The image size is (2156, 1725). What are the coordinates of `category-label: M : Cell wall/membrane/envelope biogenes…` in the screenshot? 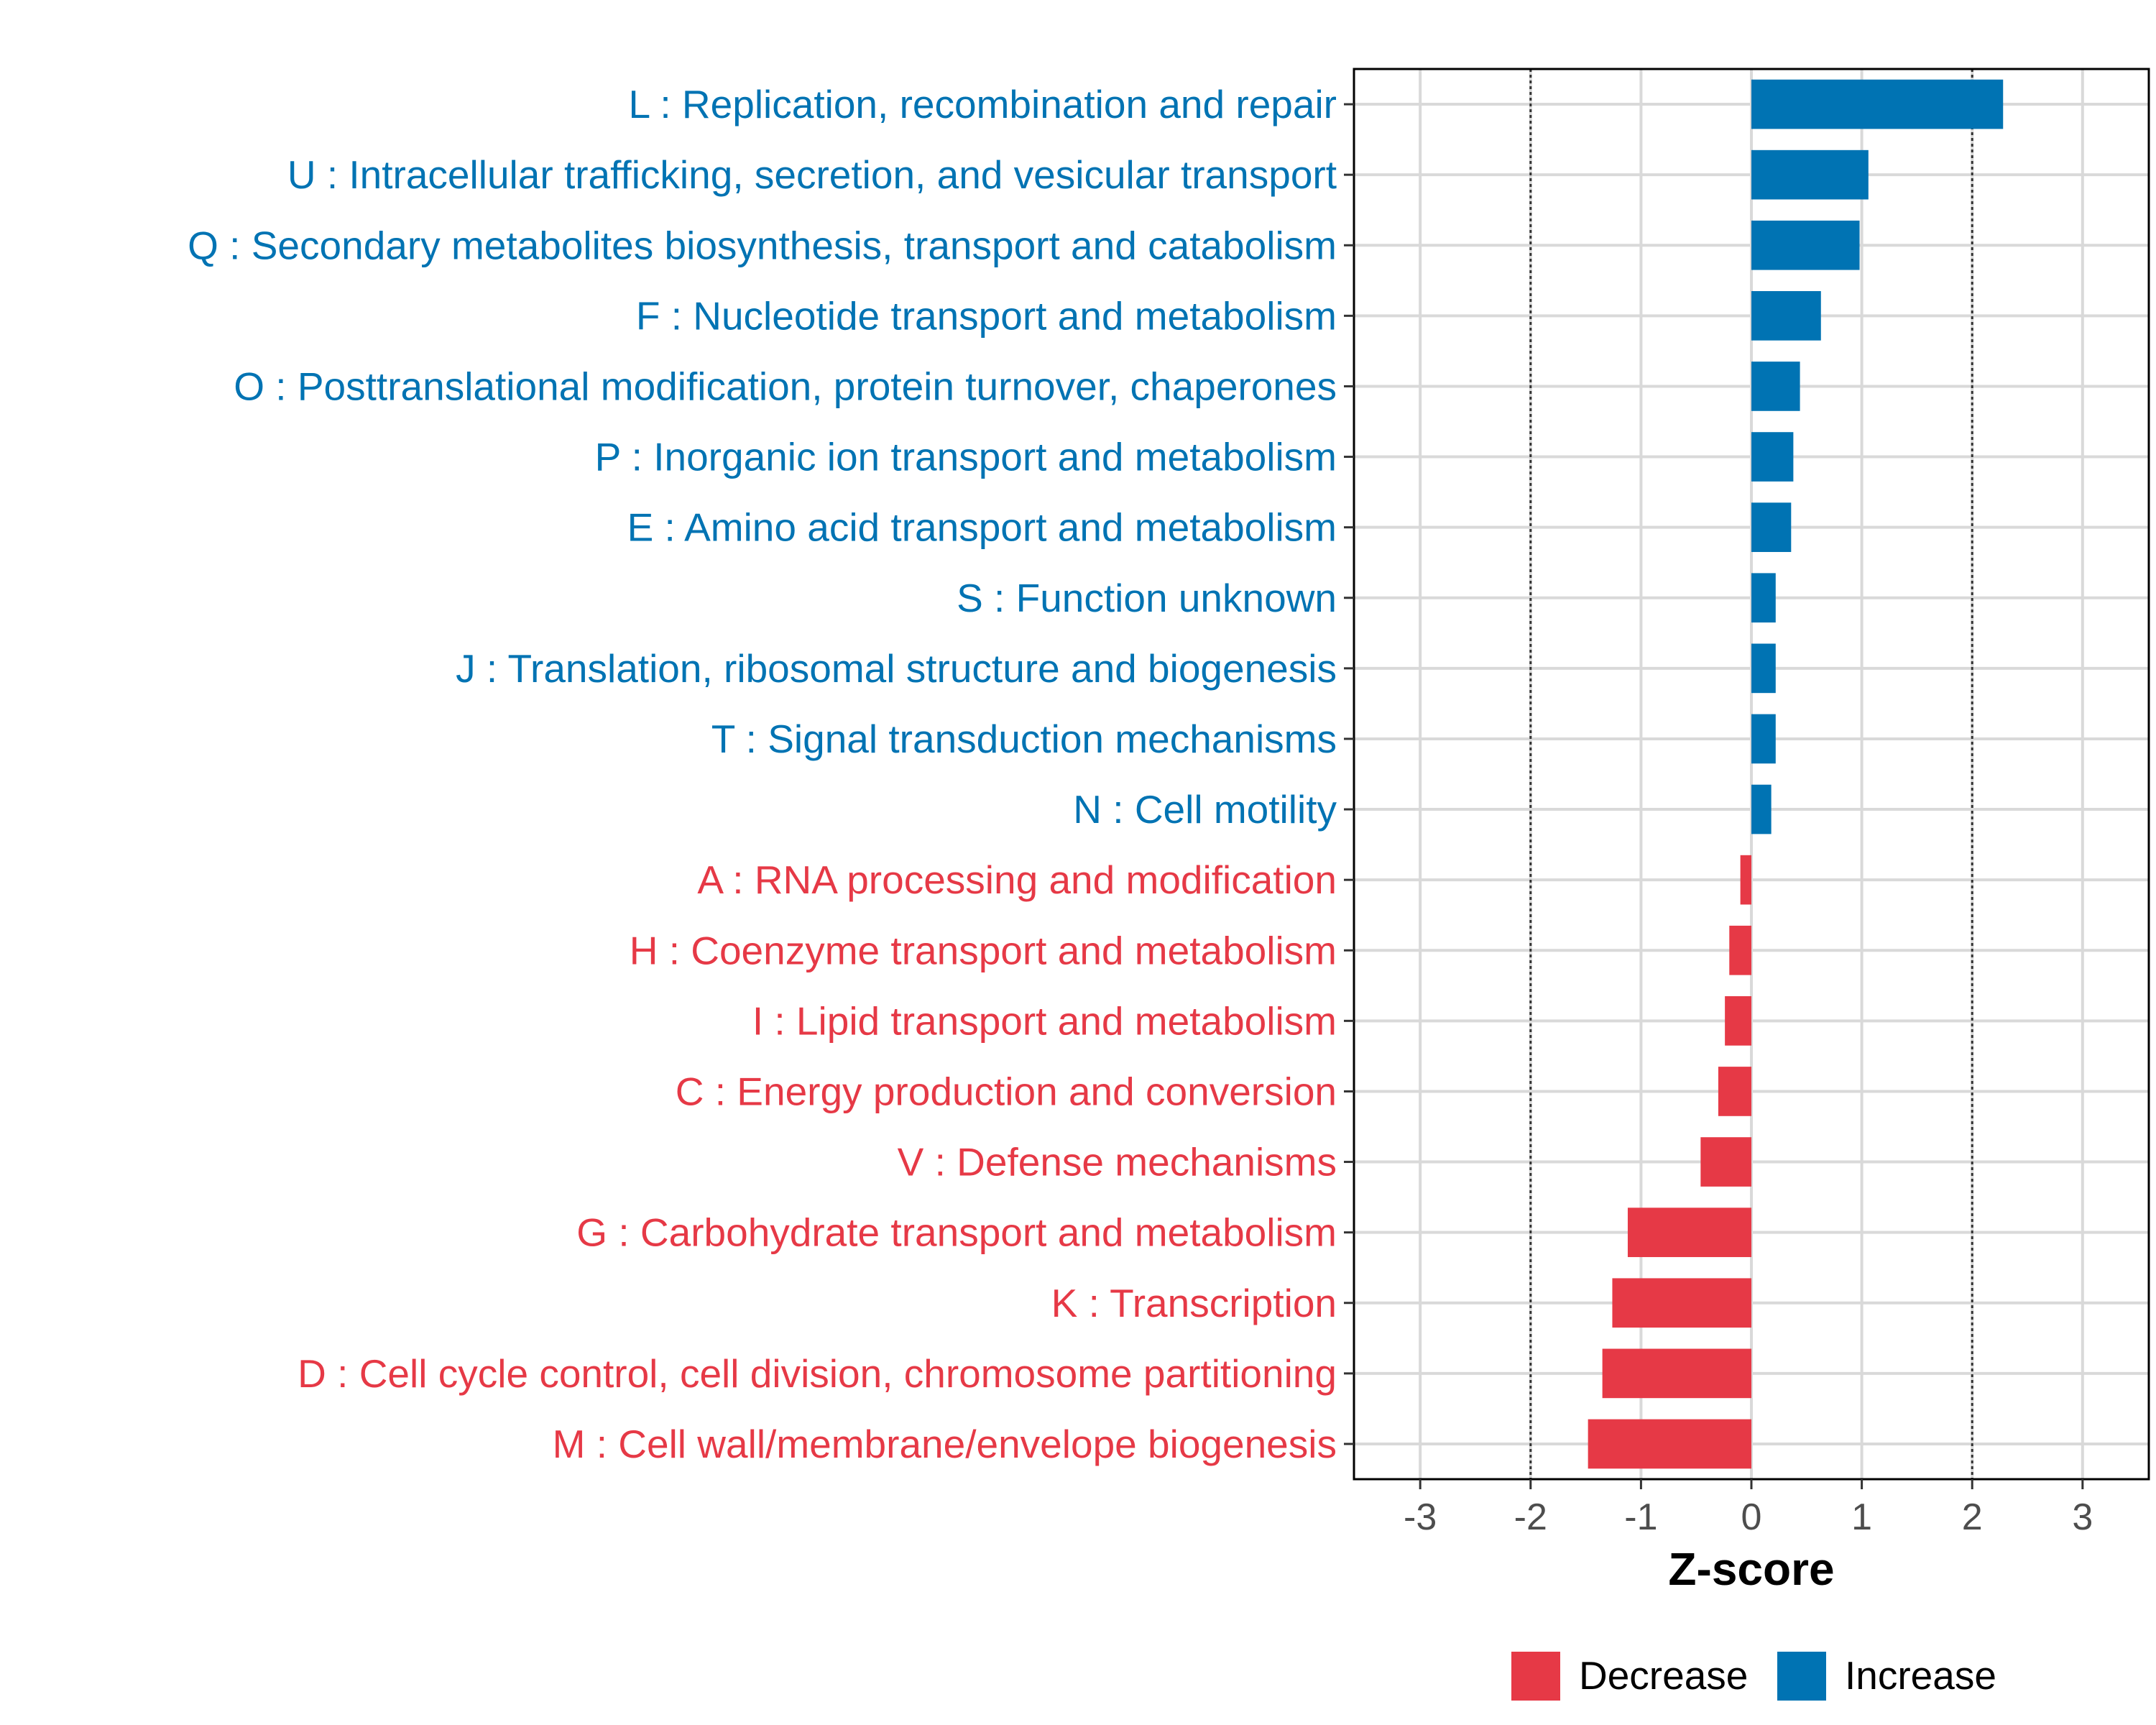 It's located at (945, 1444).